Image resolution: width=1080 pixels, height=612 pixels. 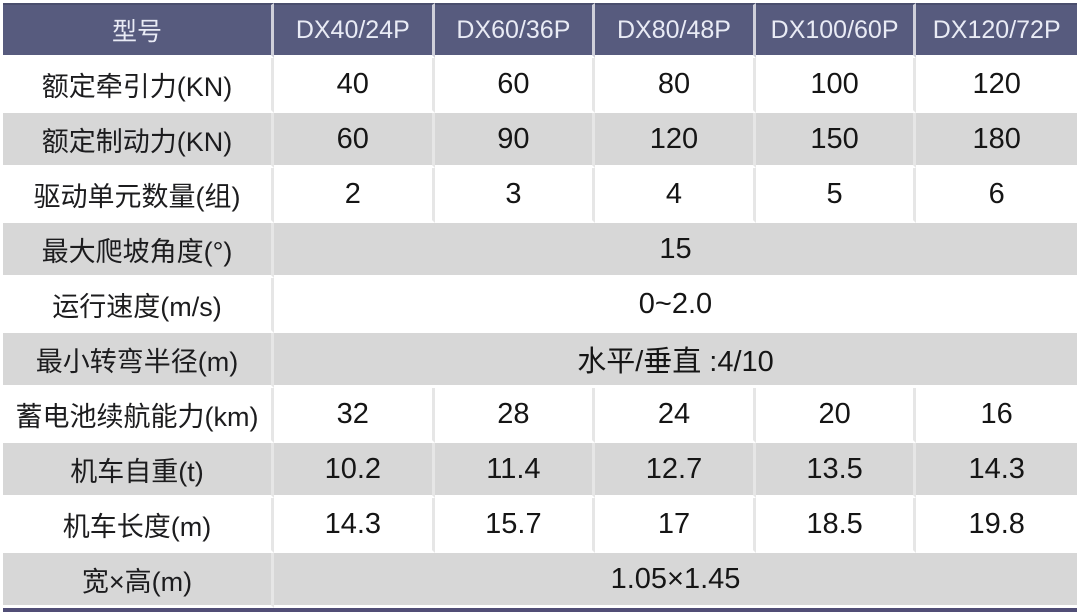 I want to click on table-row-battery-range: 蓄电池续航能力(km) 32 28 24 20 16, so click(x=540, y=415).